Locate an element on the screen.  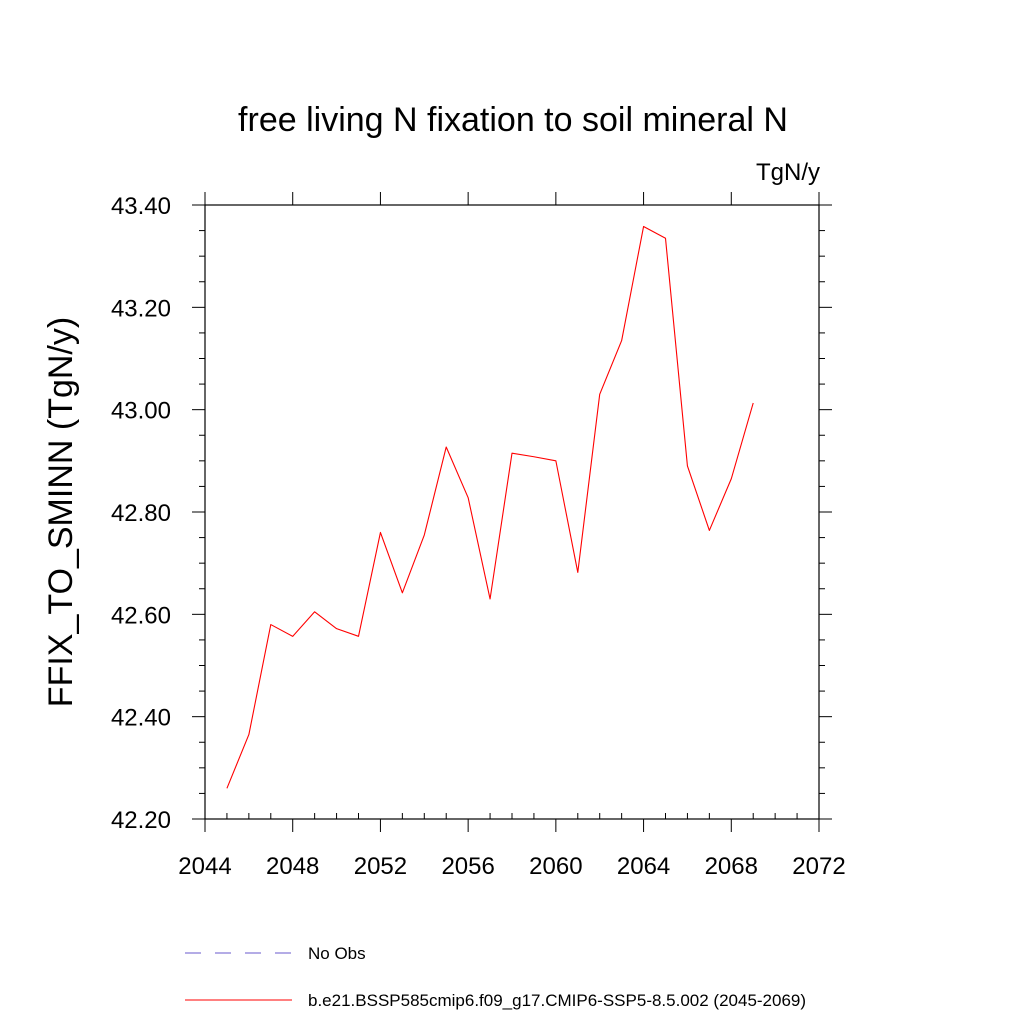
x-tick-label: 2068 is located at coordinates (731, 866).